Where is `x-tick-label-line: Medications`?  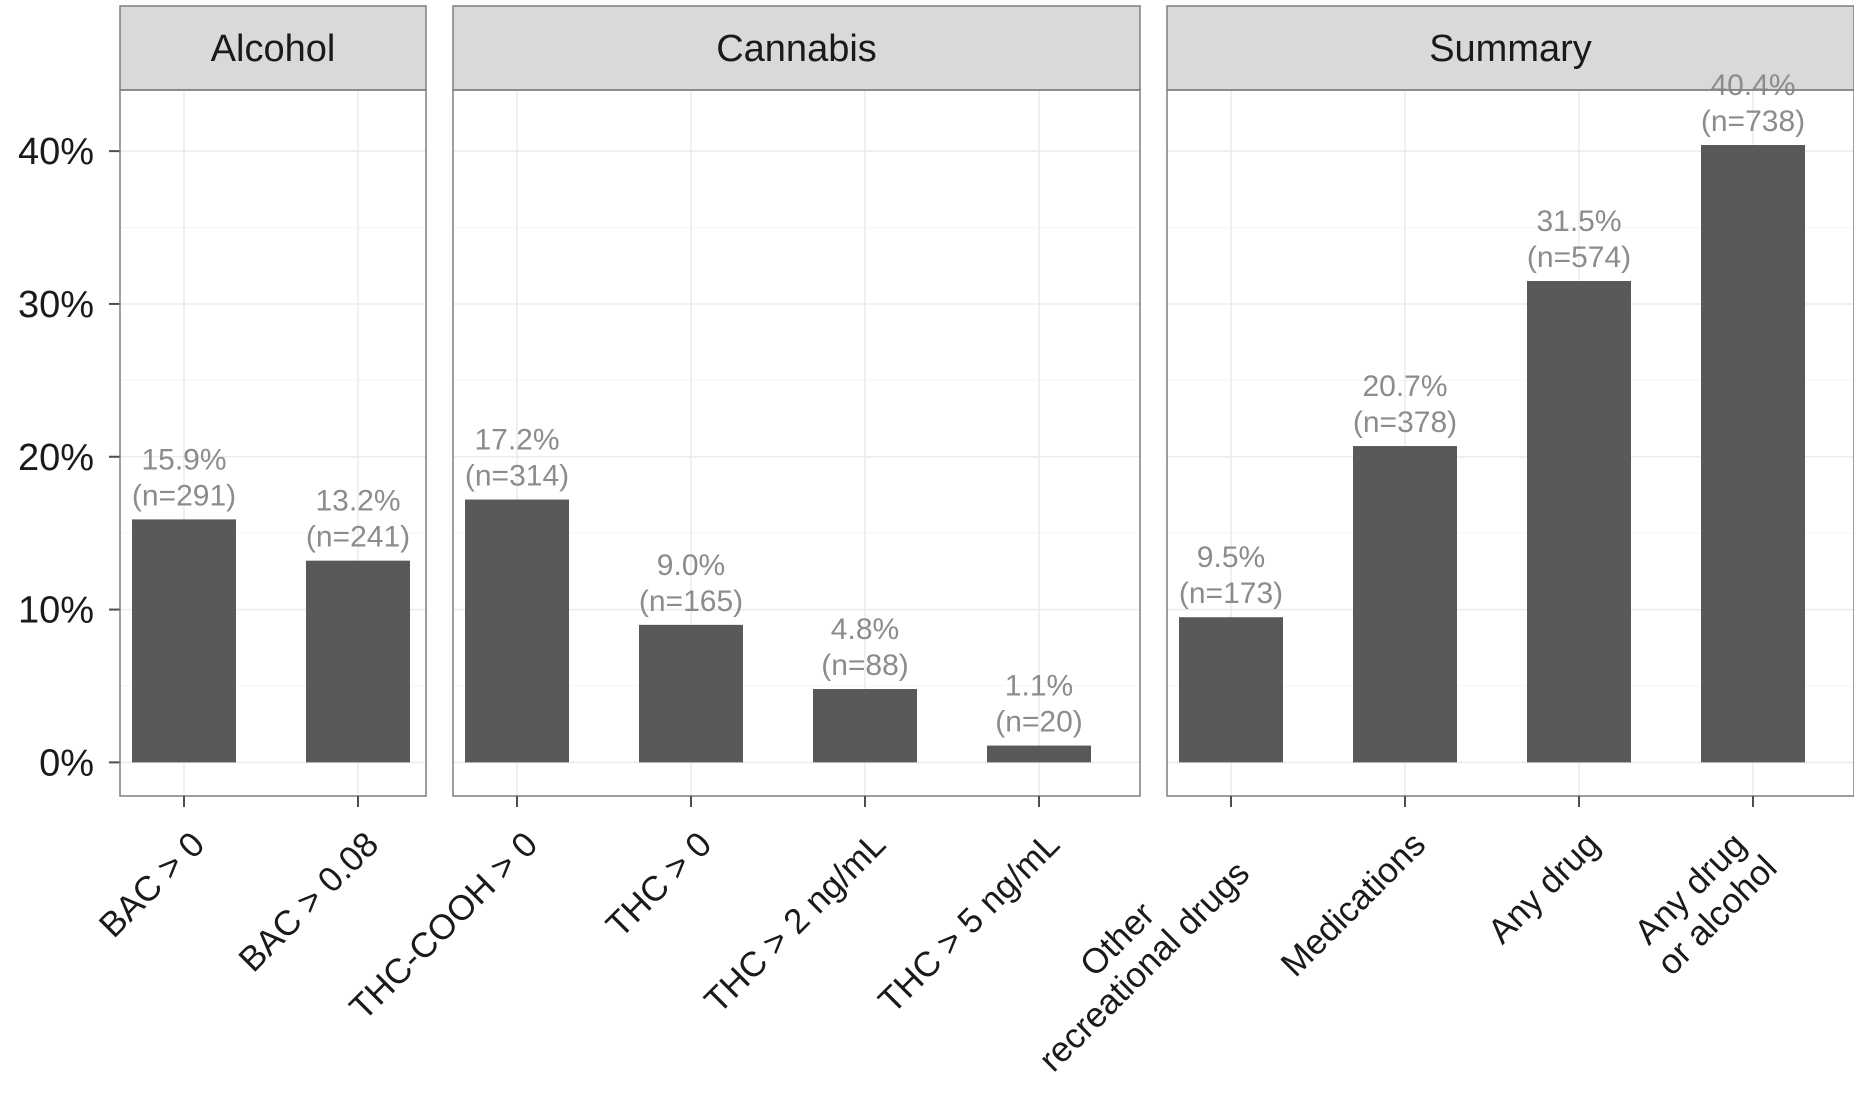 x-tick-label-line: Medications is located at coordinates (1354, 905).